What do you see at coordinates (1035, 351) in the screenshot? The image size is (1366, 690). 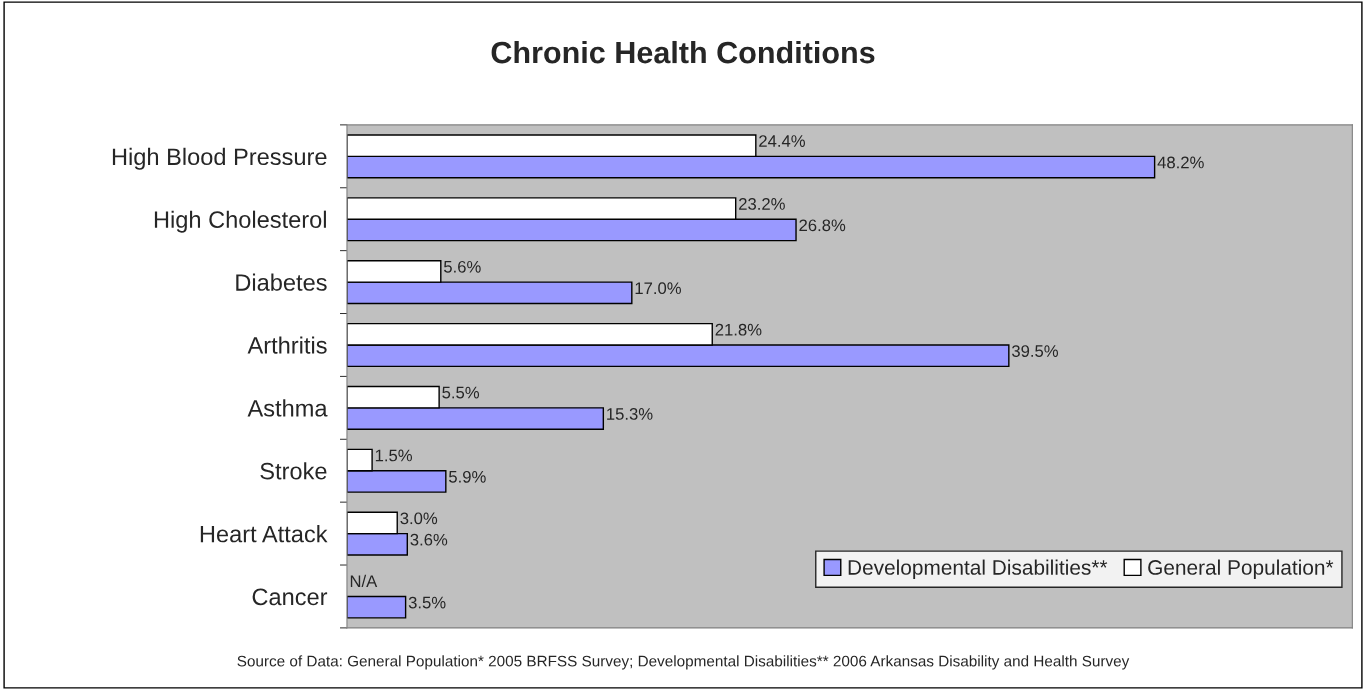 I see `data-label: 39.5%` at bounding box center [1035, 351].